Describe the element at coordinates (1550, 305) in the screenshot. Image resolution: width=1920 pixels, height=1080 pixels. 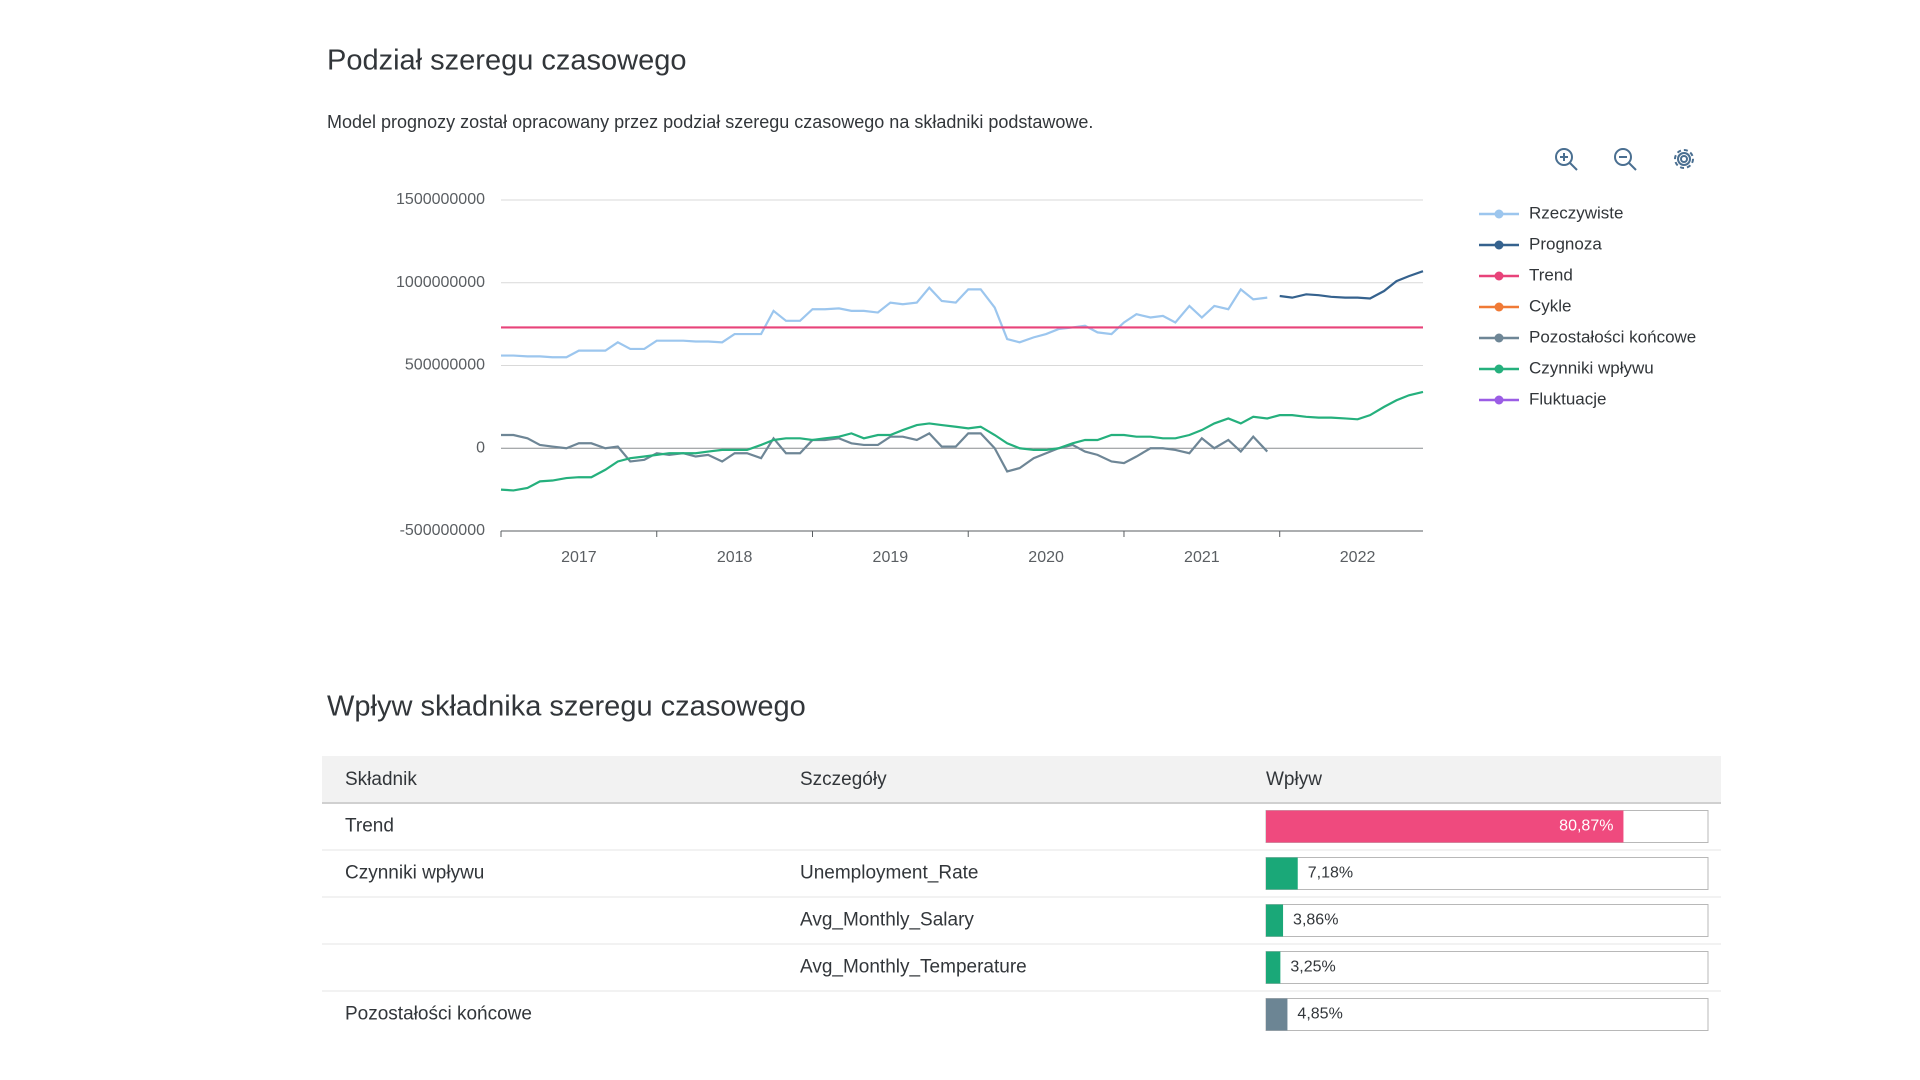
I see `legend-label: Cykle` at that location.